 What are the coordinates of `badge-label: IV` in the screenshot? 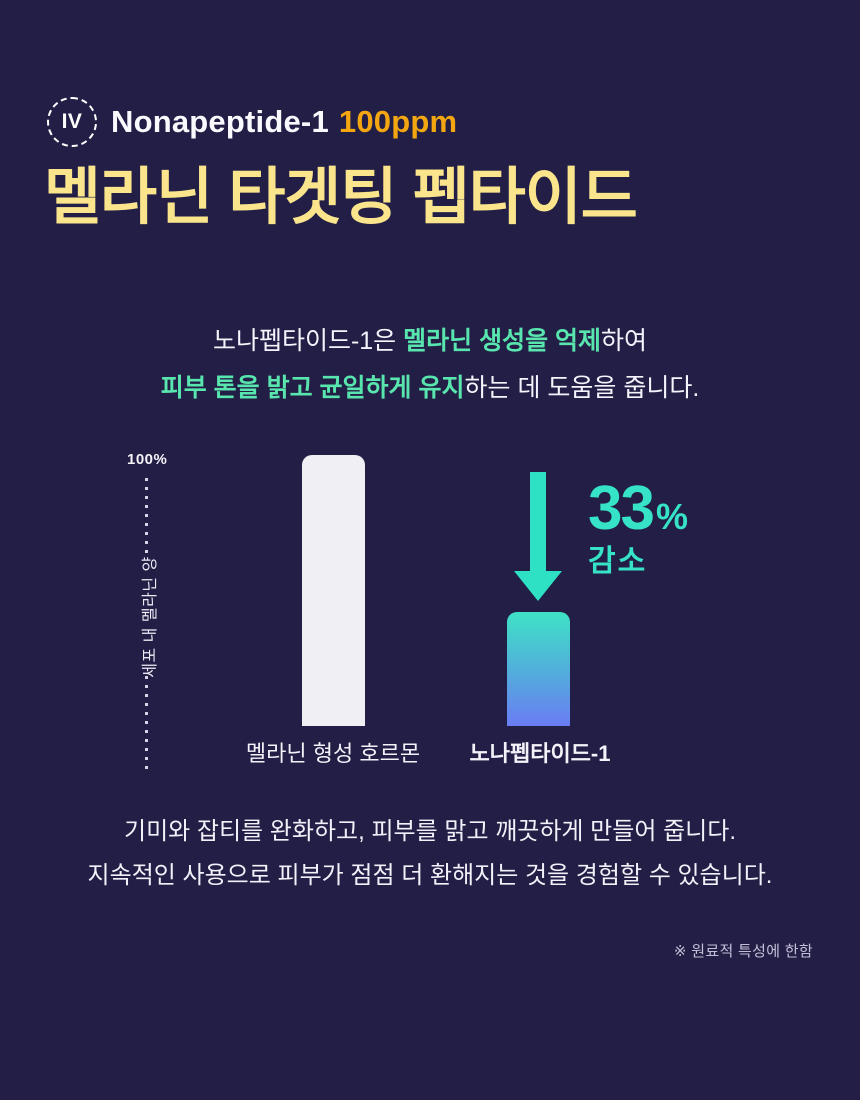 It's located at (72, 121).